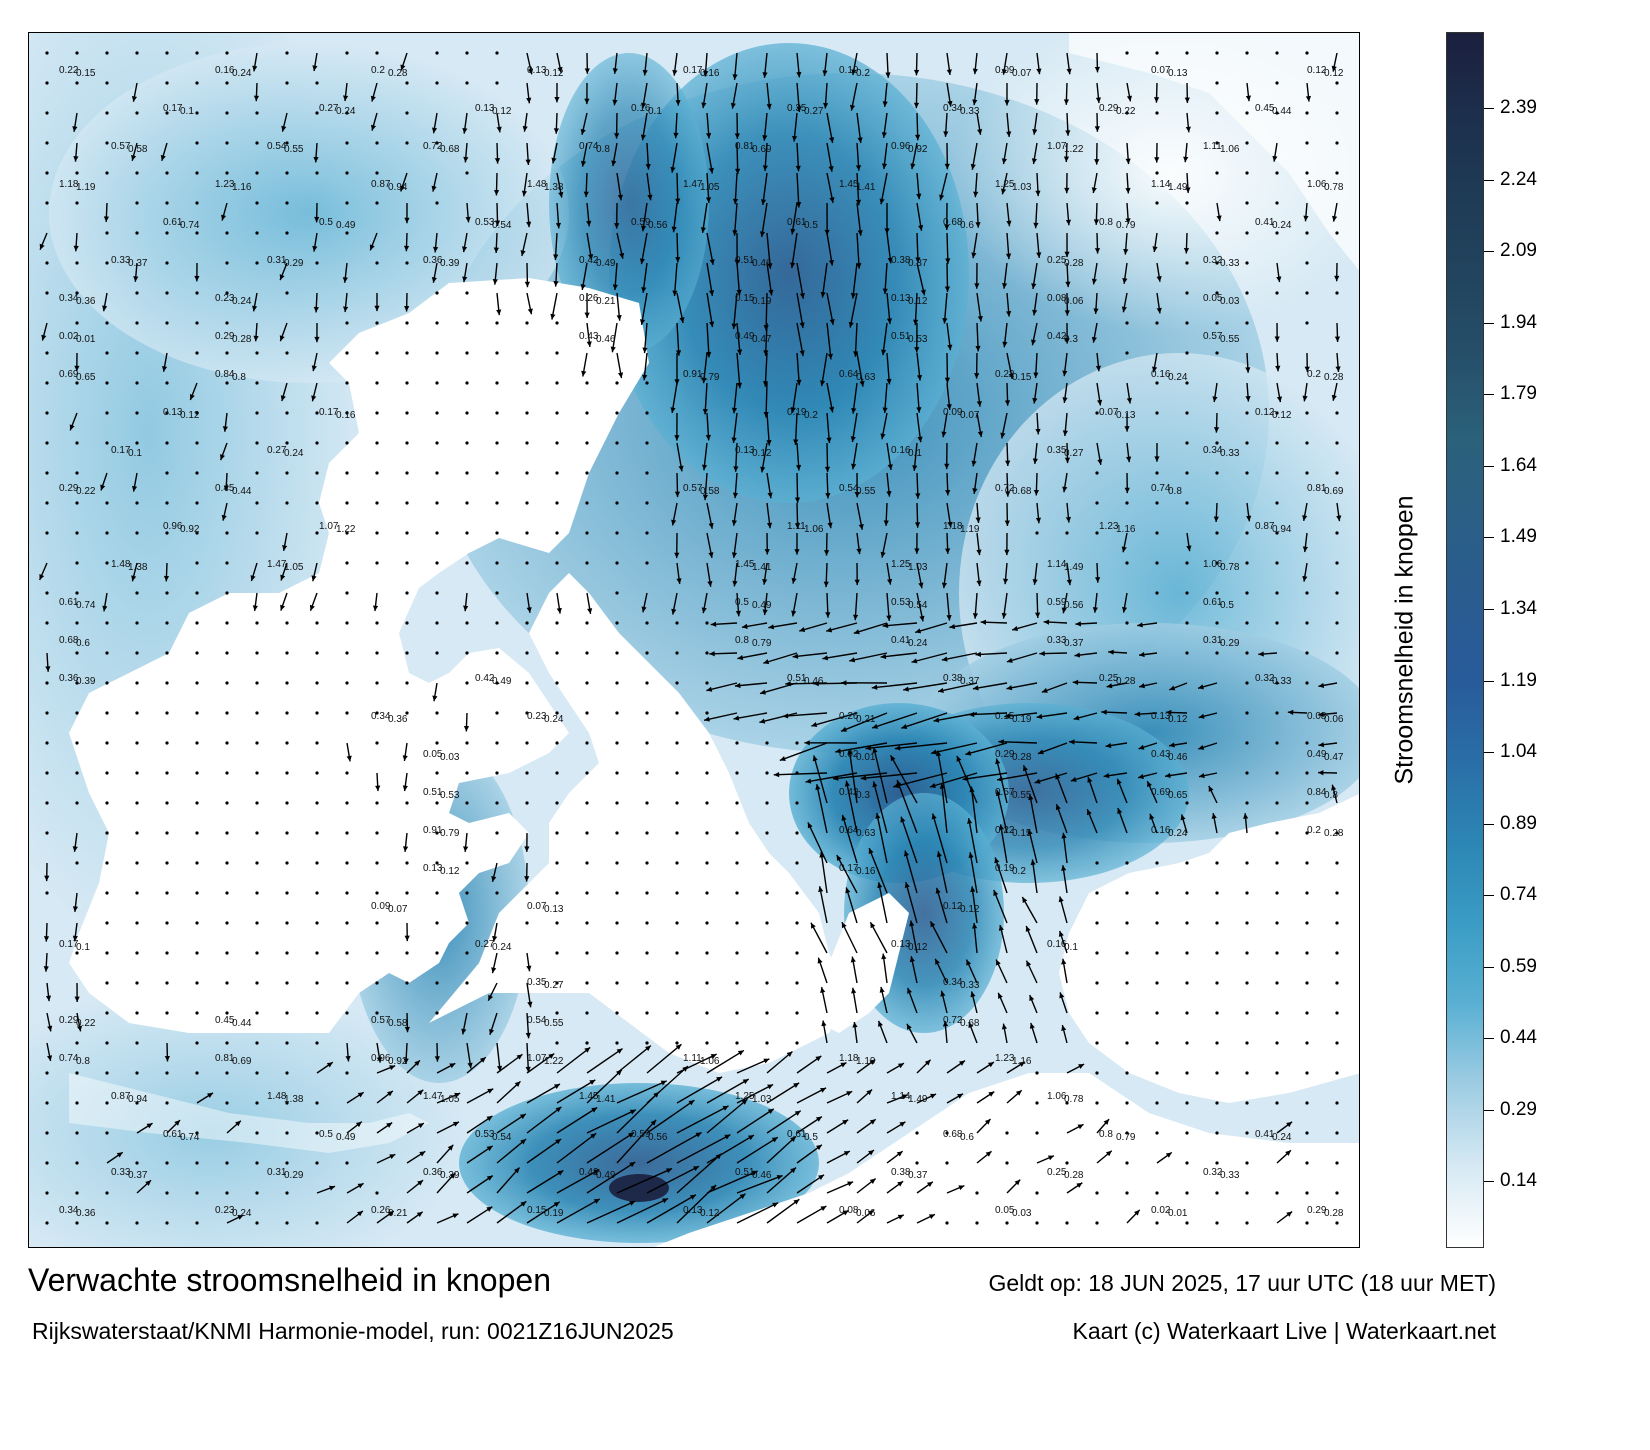  I want to click on speed-label: 0.51, so click(745, 1172).